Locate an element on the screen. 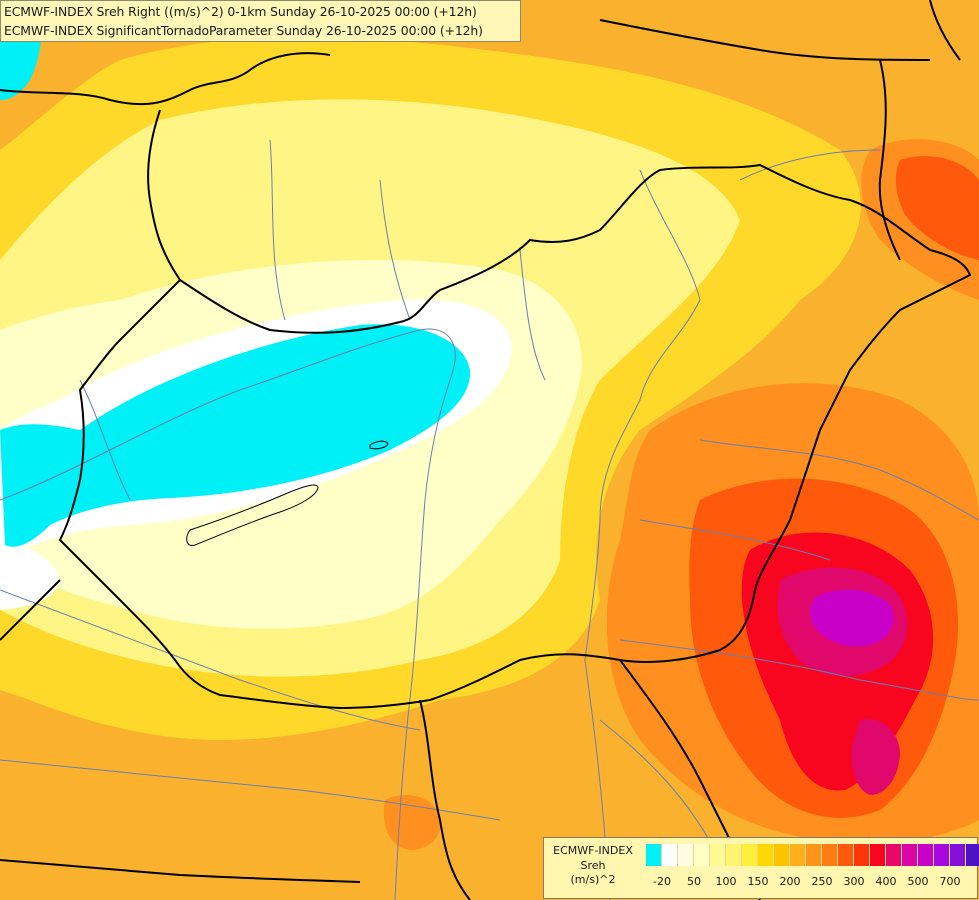 The width and height of the screenshot is (979, 900). legend-tick-label: 300 is located at coordinates (854, 881).